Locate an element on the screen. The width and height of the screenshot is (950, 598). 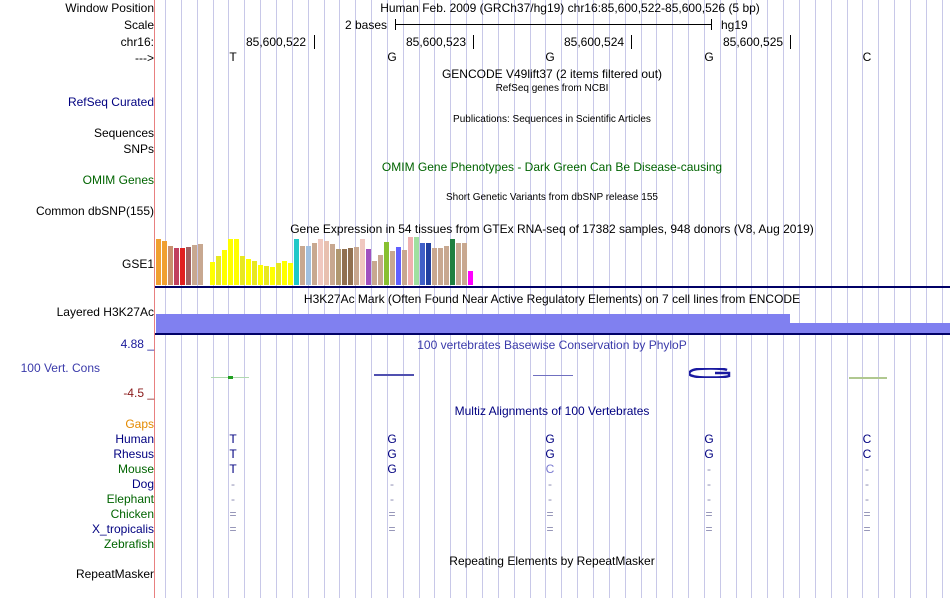
gtex-bar-chart is located at coordinates (346, 261).